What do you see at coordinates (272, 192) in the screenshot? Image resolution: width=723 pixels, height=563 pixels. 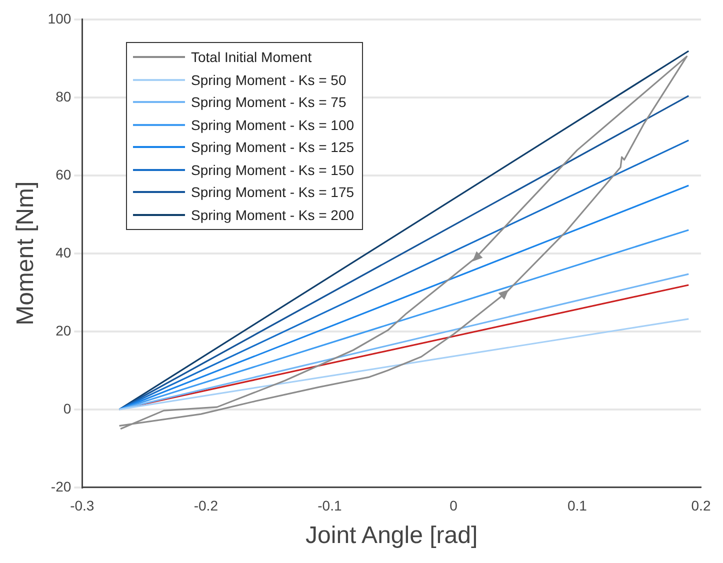 I see `legend-label: Spring Moment - Ks = 175` at bounding box center [272, 192].